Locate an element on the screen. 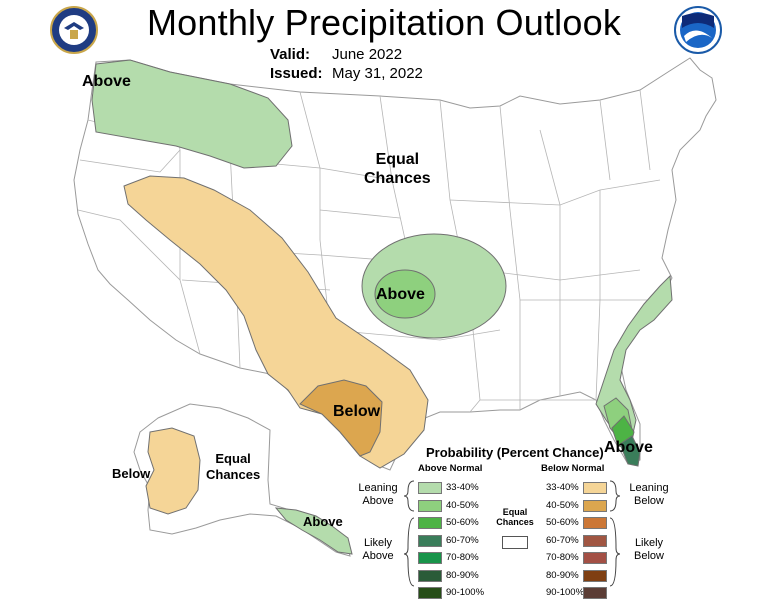  legend-likely-below: Likely Below is located at coordinates (649, 550).